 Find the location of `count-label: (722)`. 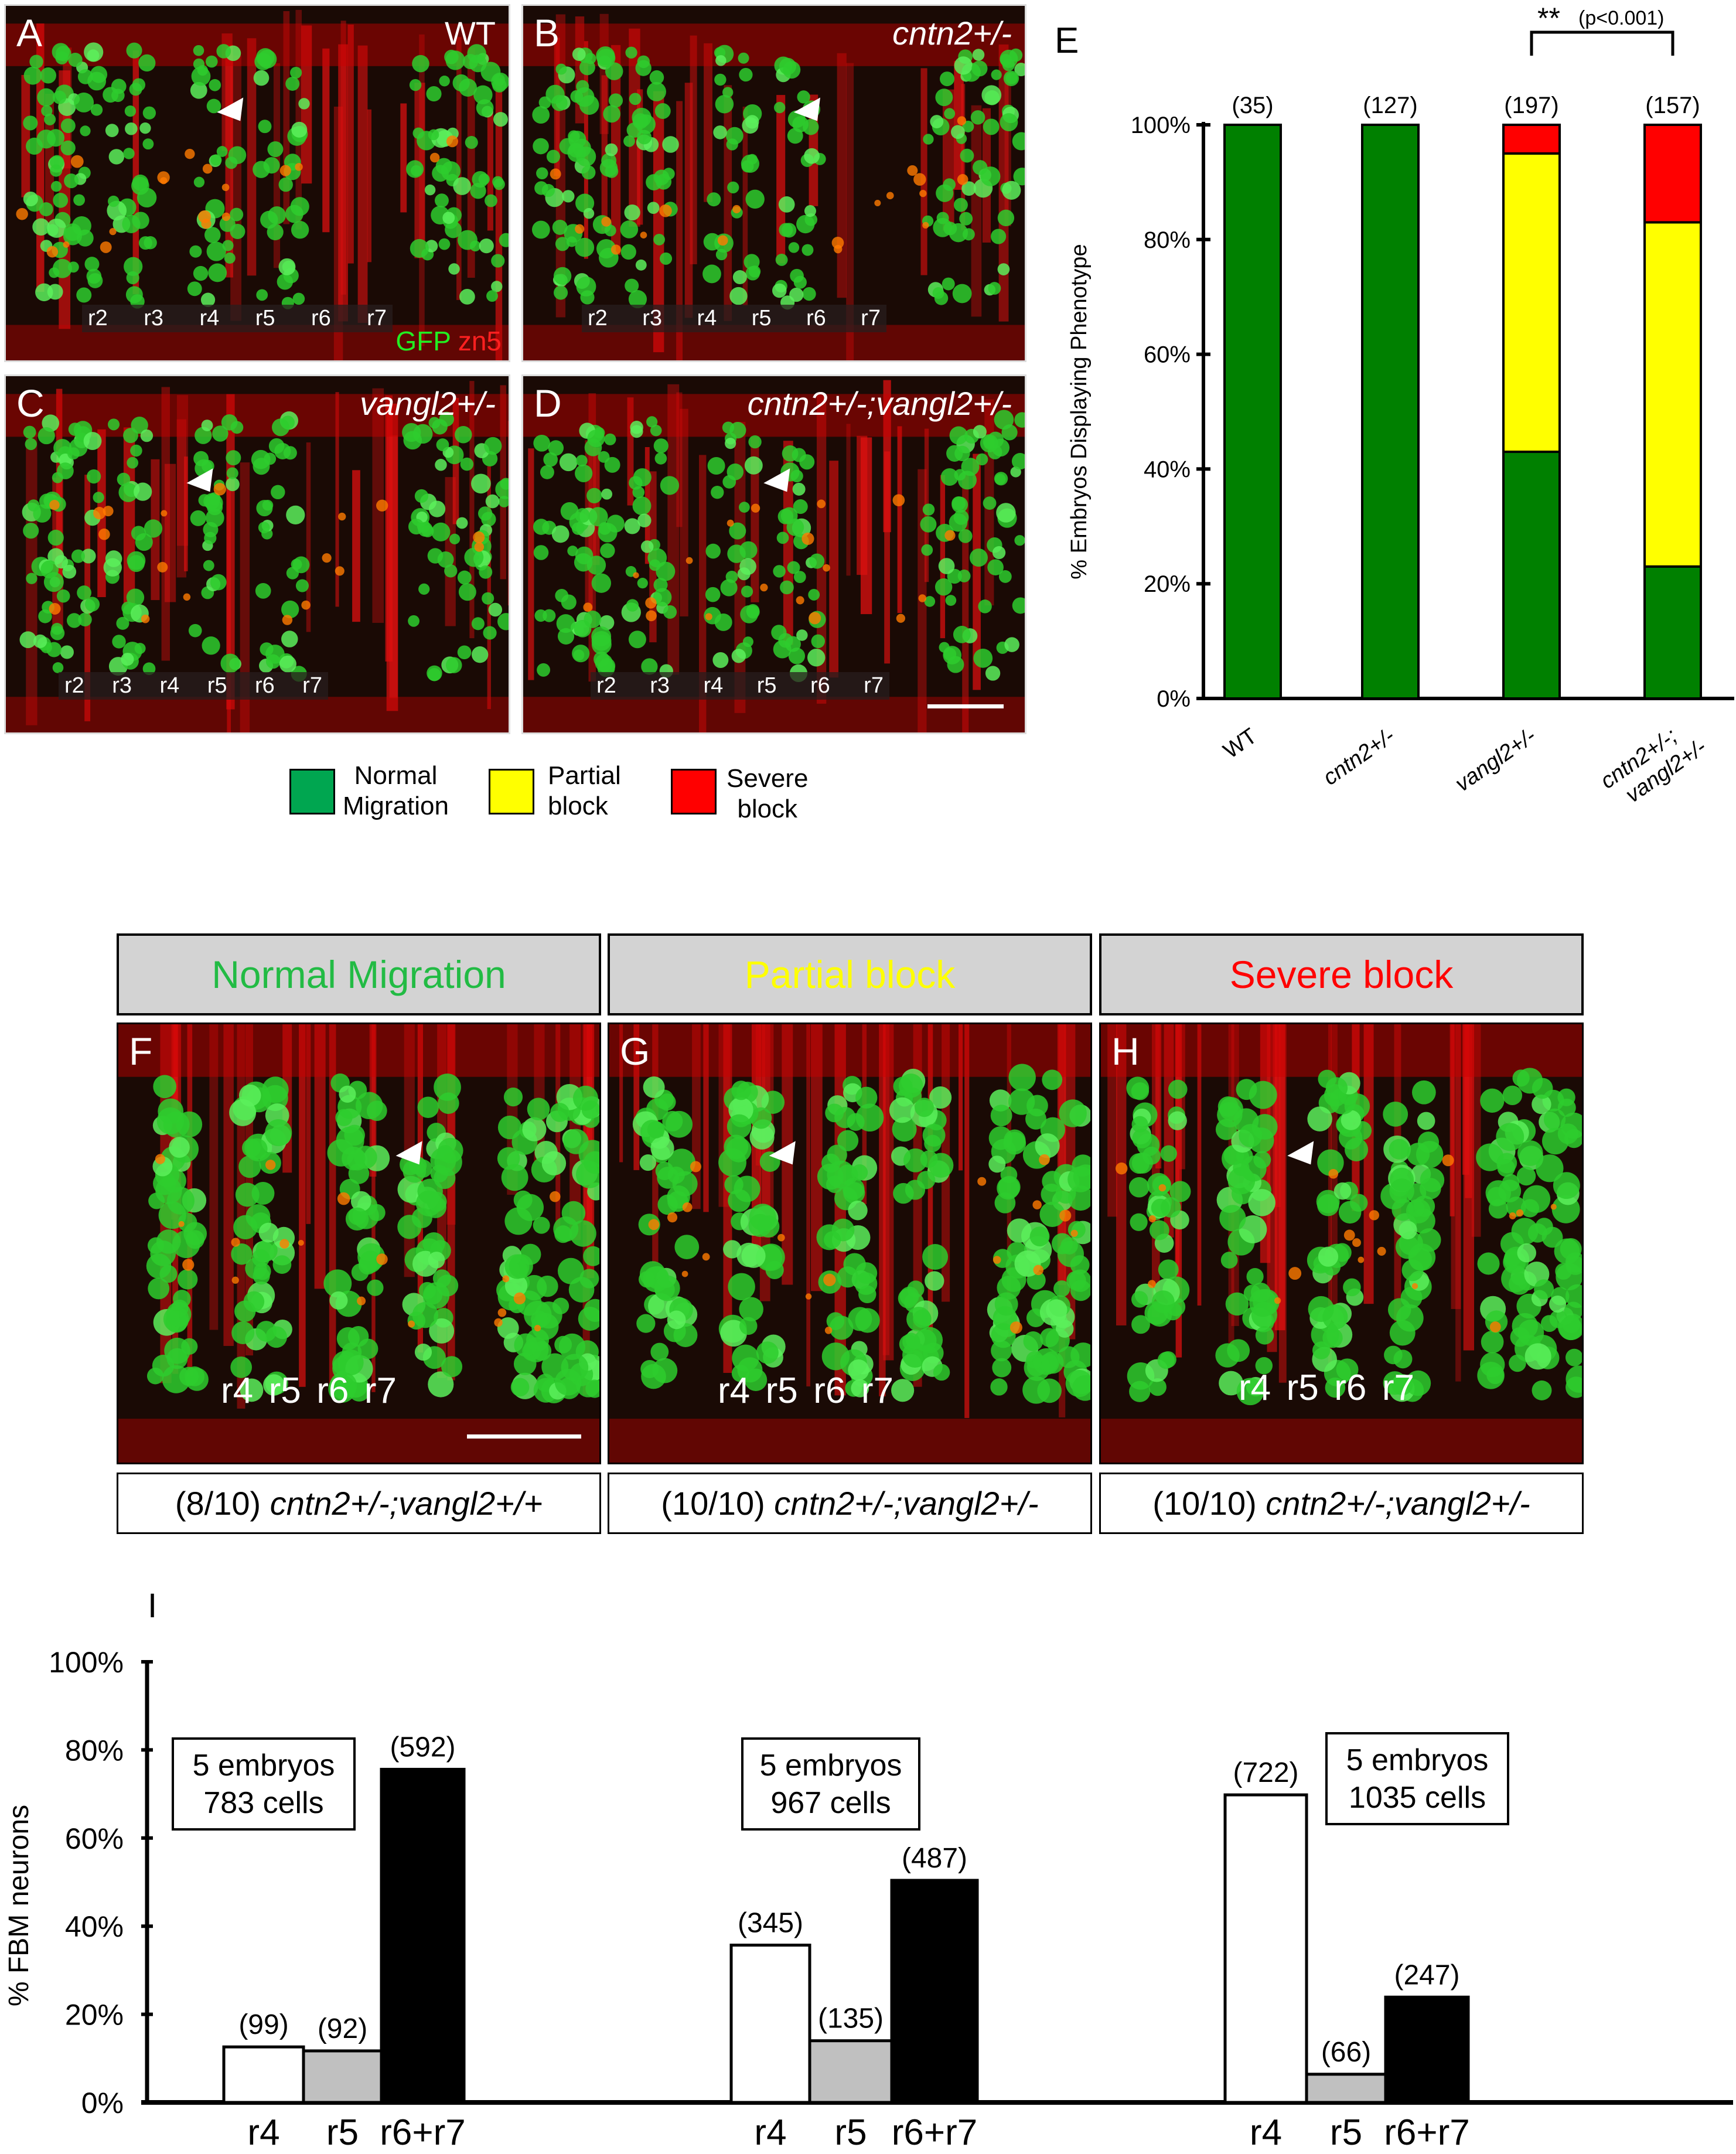

count-label: (722) is located at coordinates (1265, 1772).